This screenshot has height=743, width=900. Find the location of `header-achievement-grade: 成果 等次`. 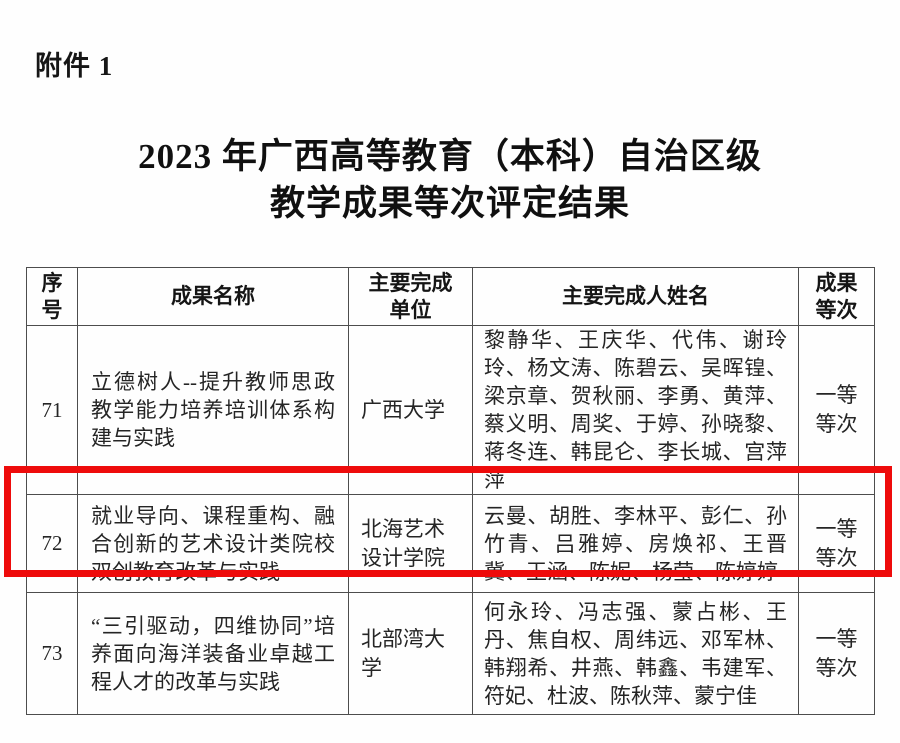

header-achievement-grade: 成果 等次 is located at coordinates (836, 296).